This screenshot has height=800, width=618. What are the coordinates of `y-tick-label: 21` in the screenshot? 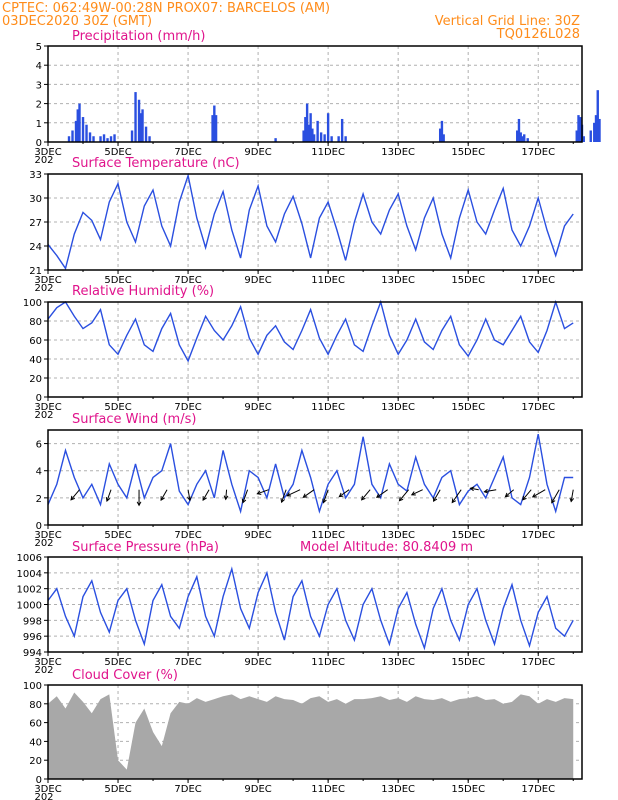 It's located at (35, 271).